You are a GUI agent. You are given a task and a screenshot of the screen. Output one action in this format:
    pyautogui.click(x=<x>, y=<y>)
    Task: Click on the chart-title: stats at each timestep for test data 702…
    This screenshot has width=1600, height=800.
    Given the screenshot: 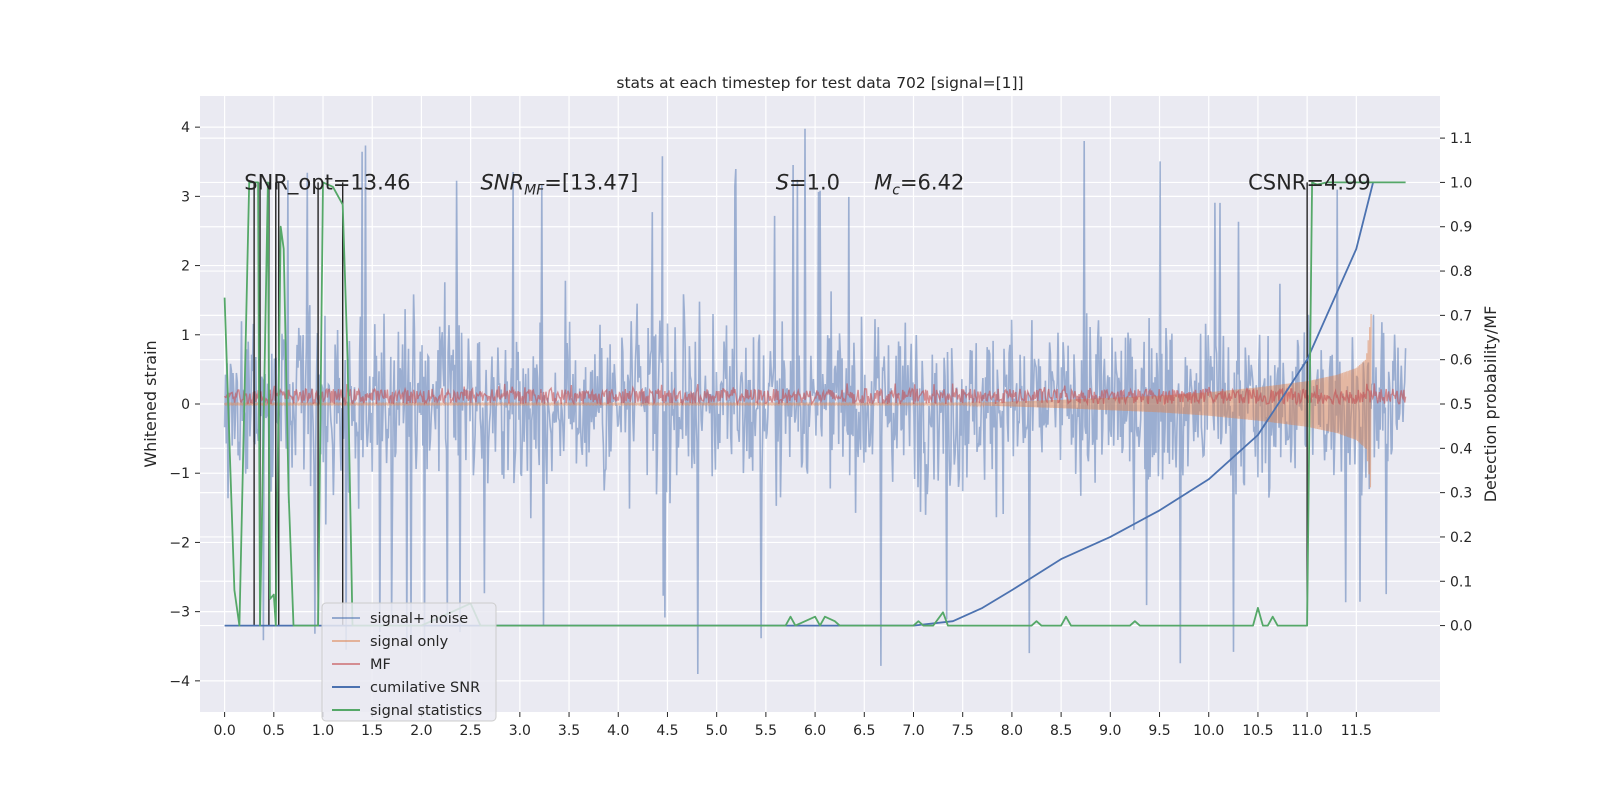 What is the action you would take?
    pyautogui.click(x=819, y=83)
    